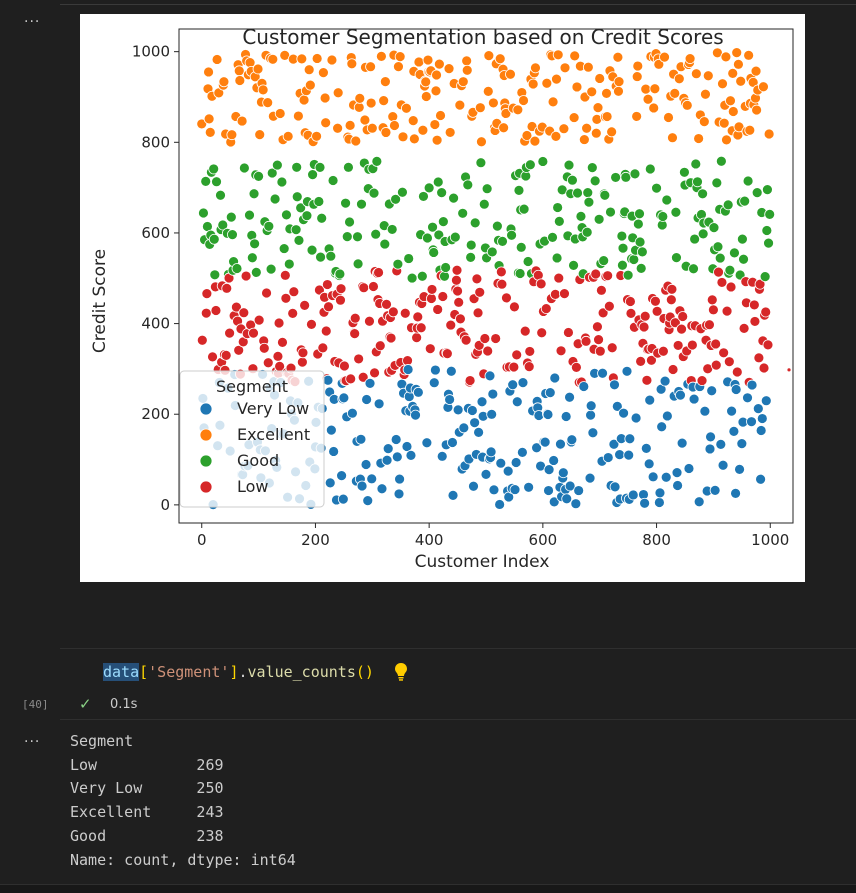 This screenshot has width=856, height=893. I want to click on x-tick-label: 1000, so click(770, 540).